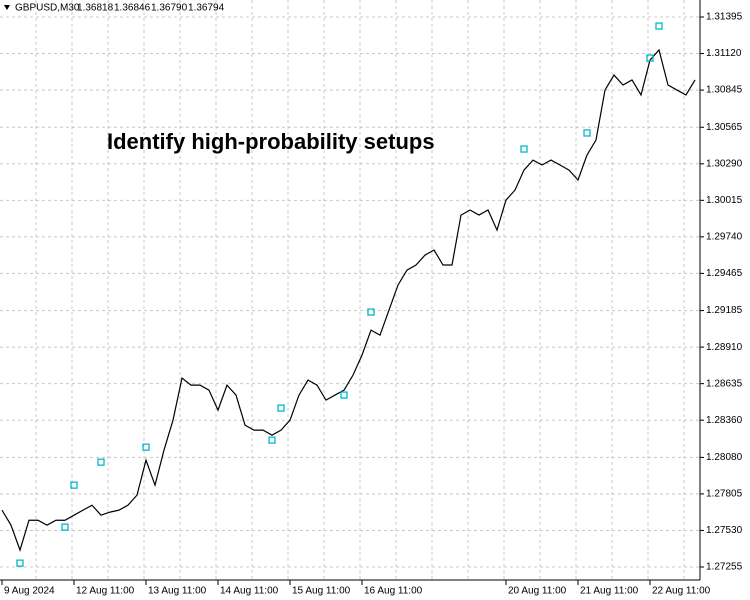 This screenshot has height=600, width=750. Describe the element at coordinates (724, 273) in the screenshot. I see `y-tick-label: 1.29465` at that location.